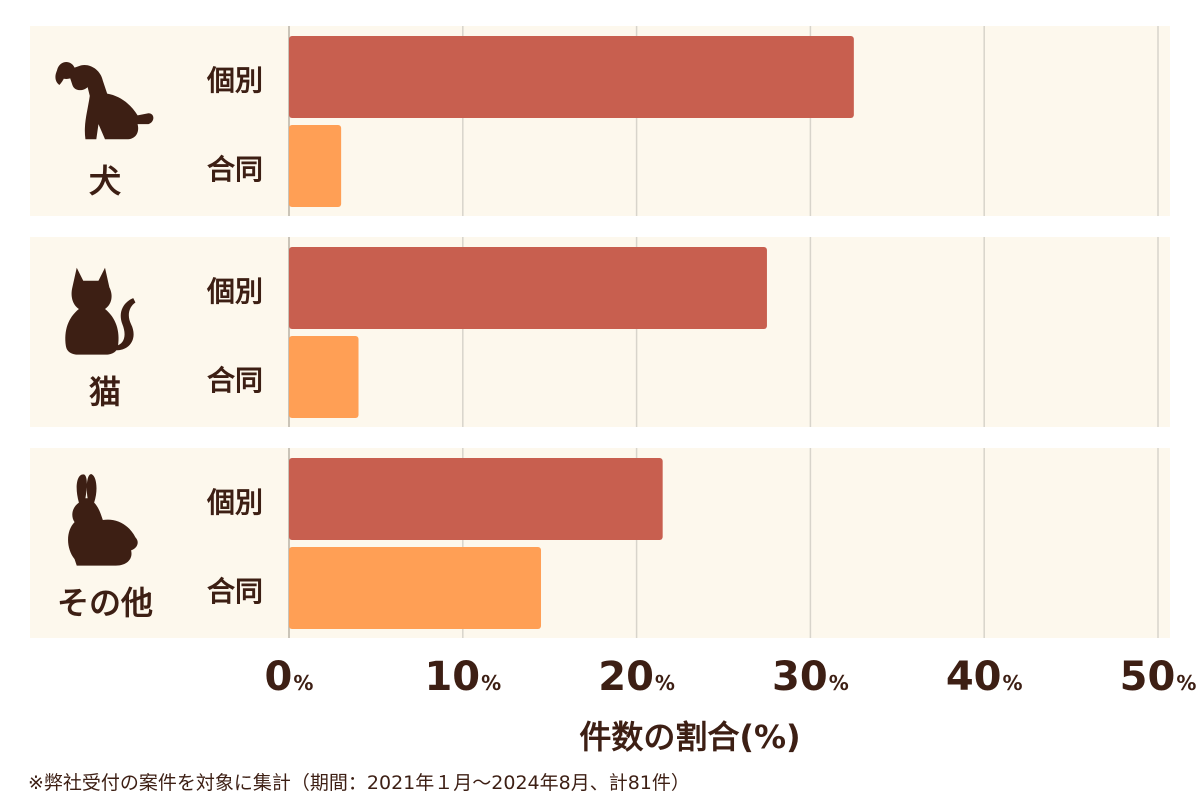 The image size is (1200, 800). What do you see at coordinates (105, 522) in the screenshot?
I see `rabbit-icon` at bounding box center [105, 522].